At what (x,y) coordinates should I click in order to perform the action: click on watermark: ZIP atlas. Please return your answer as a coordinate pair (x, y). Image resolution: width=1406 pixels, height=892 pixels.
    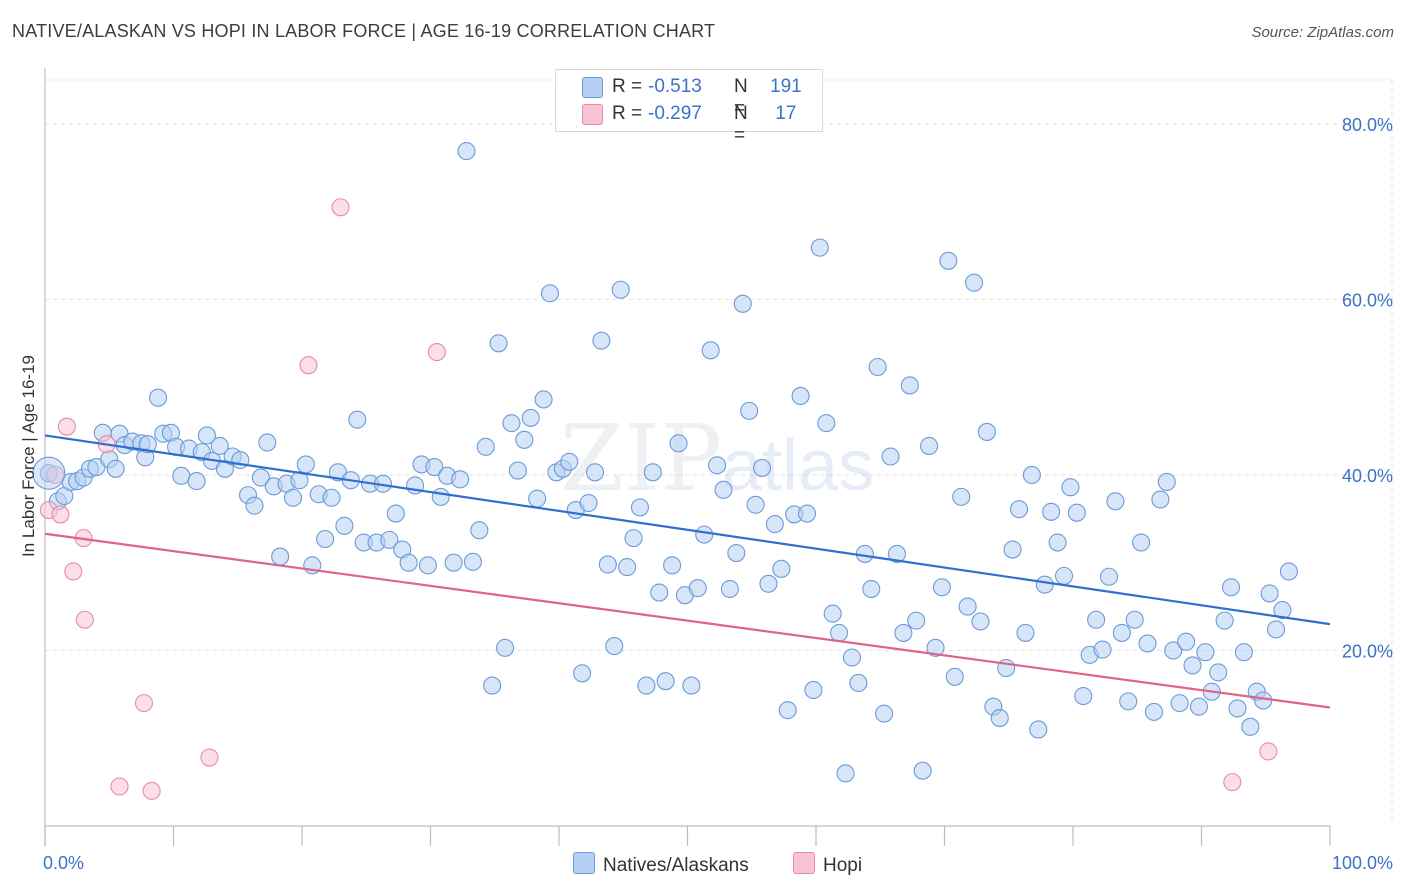
    Looking at the image, I should click on (717, 458).